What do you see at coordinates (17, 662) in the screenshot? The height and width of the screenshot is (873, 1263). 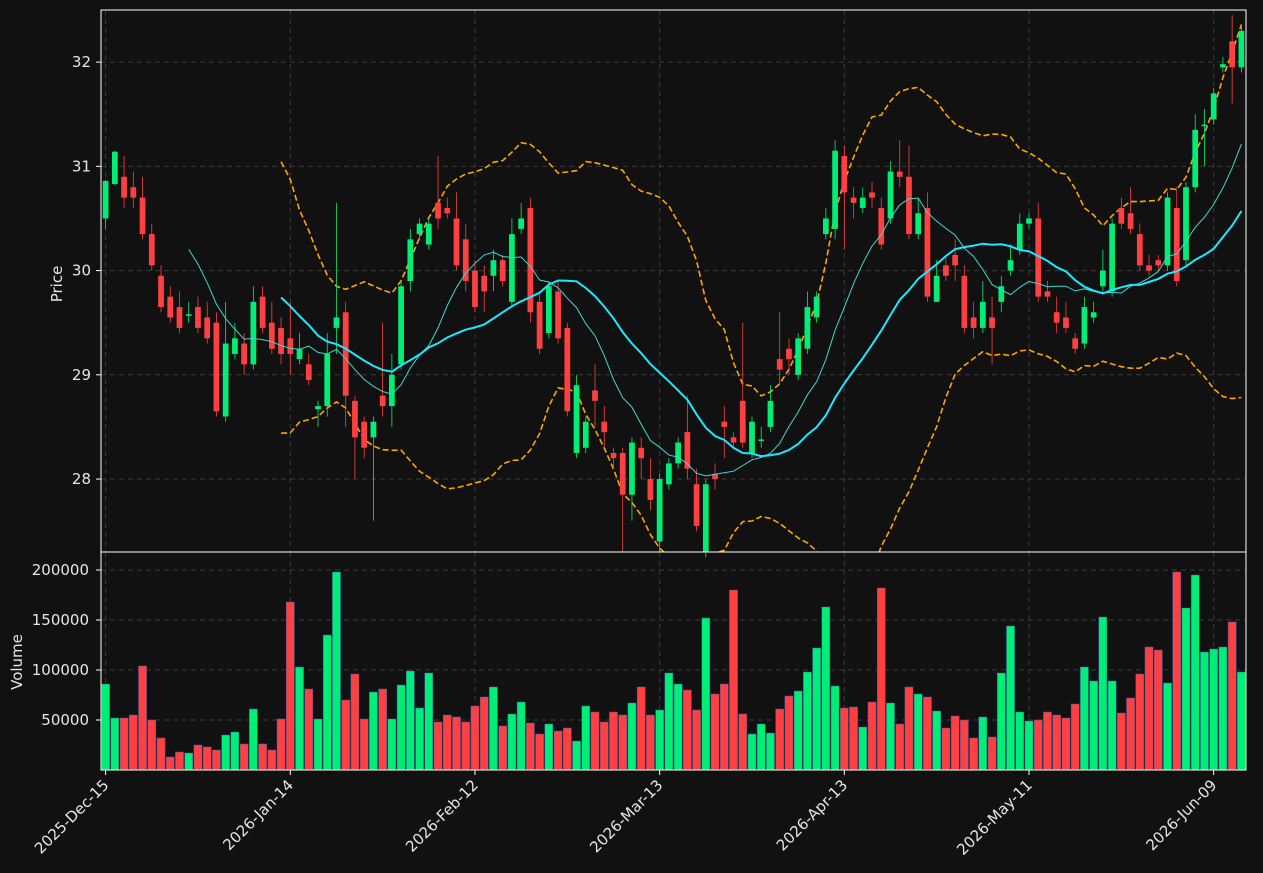 I see `volume-axis-title: Volume` at bounding box center [17, 662].